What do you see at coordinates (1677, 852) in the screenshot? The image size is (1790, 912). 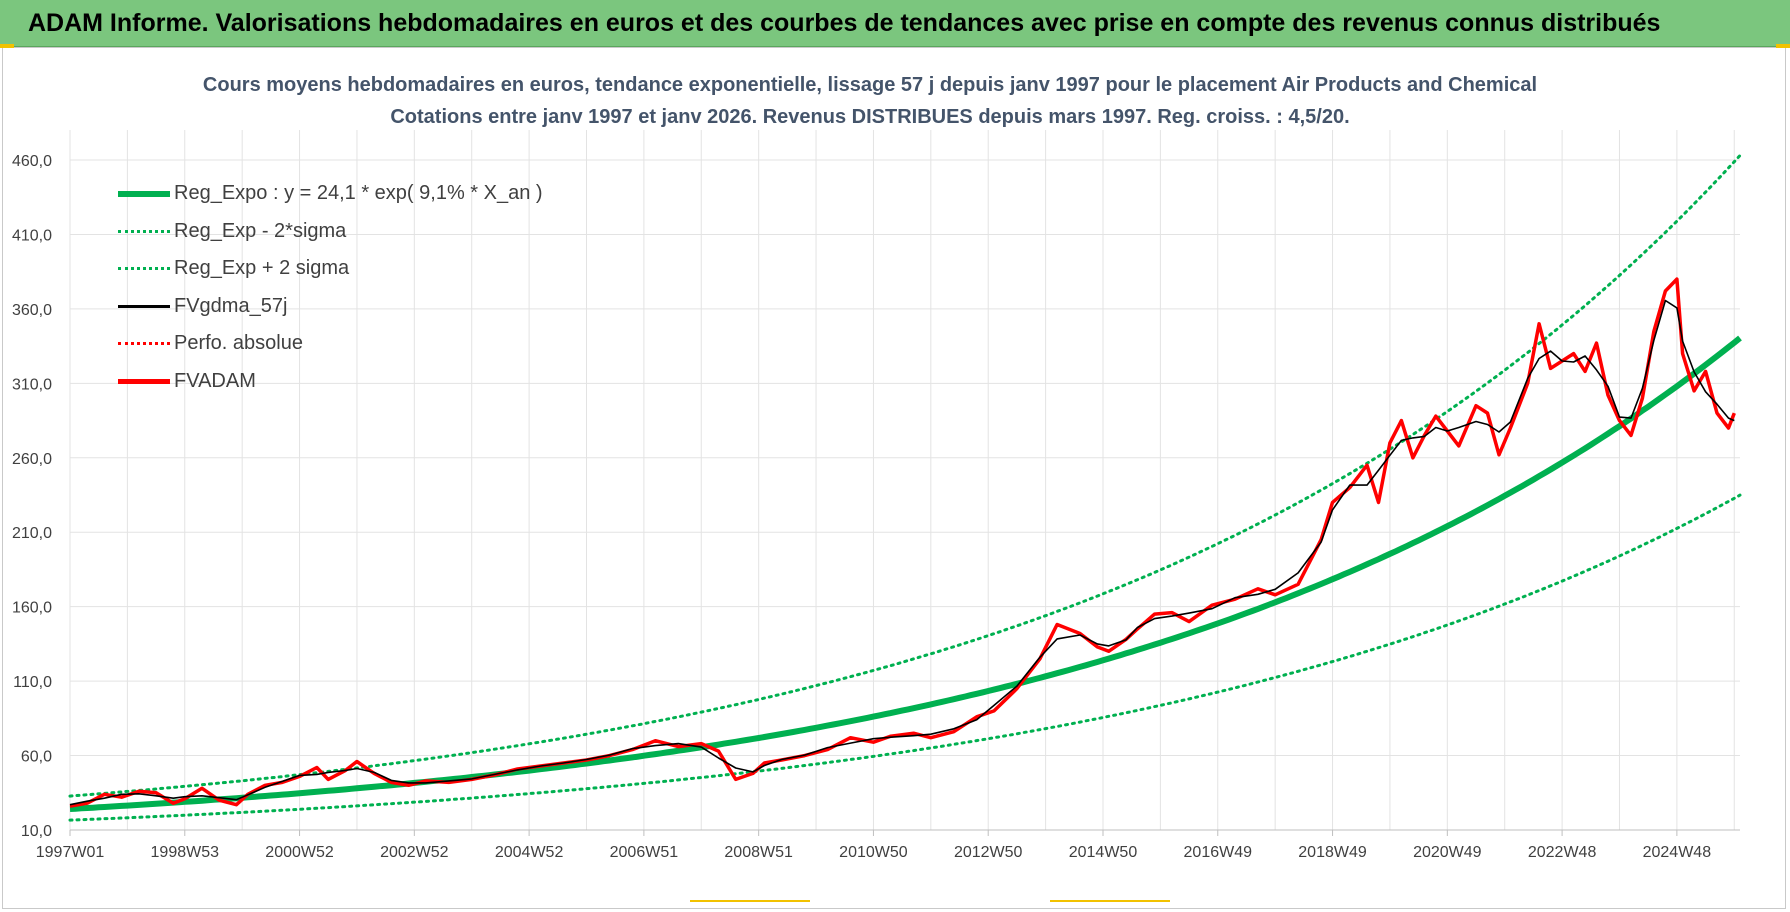 I see `x-tick-label: 2024W48` at bounding box center [1677, 852].